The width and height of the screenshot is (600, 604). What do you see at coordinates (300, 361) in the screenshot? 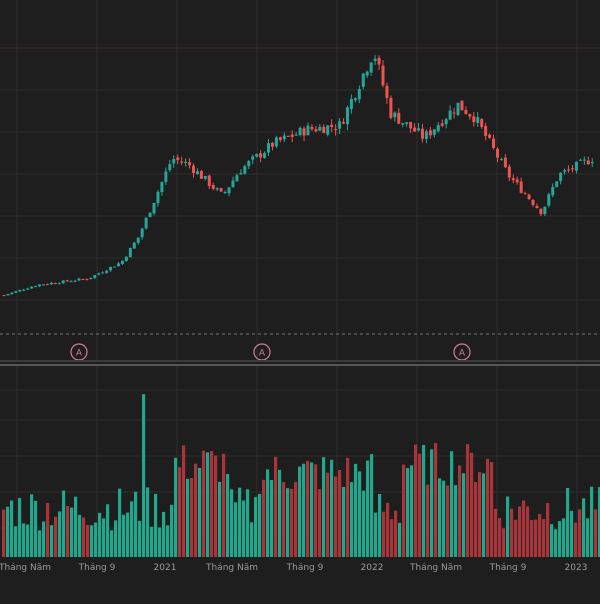
I see `pane-separator-top` at bounding box center [300, 361].